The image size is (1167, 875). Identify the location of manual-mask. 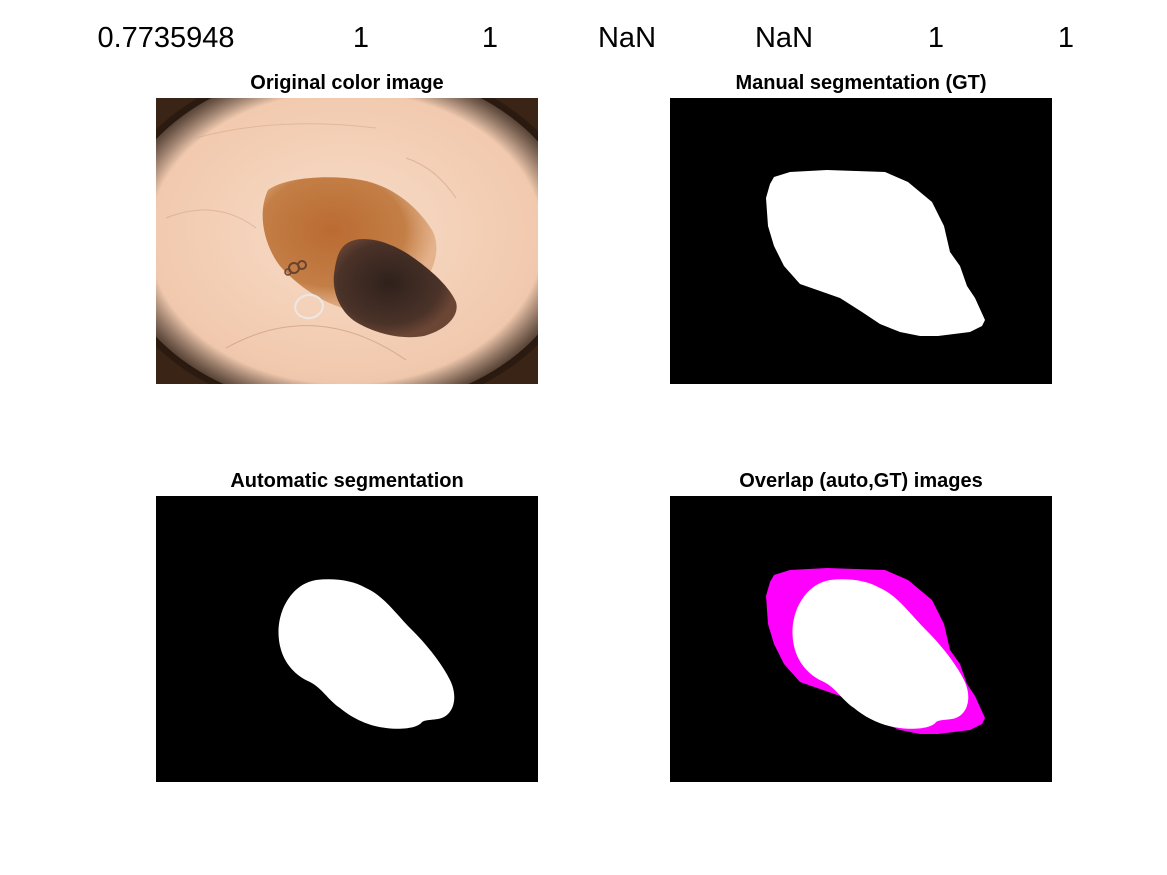
(861, 241).